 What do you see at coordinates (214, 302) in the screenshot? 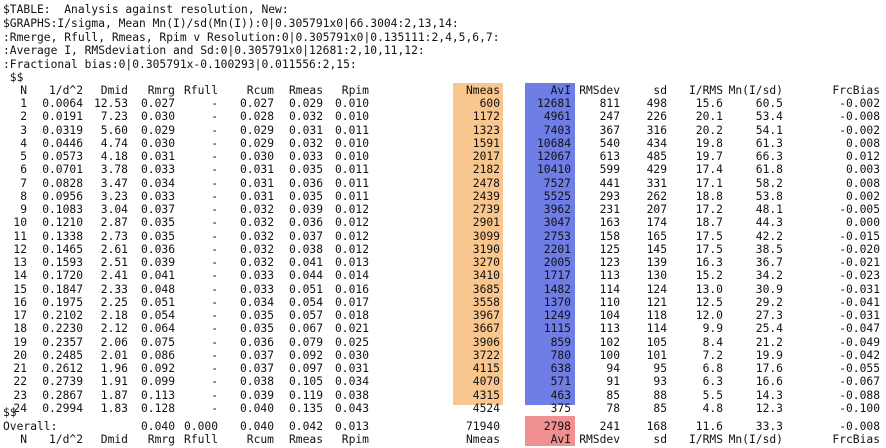
I see `row-16-rfull: -` at bounding box center [214, 302].